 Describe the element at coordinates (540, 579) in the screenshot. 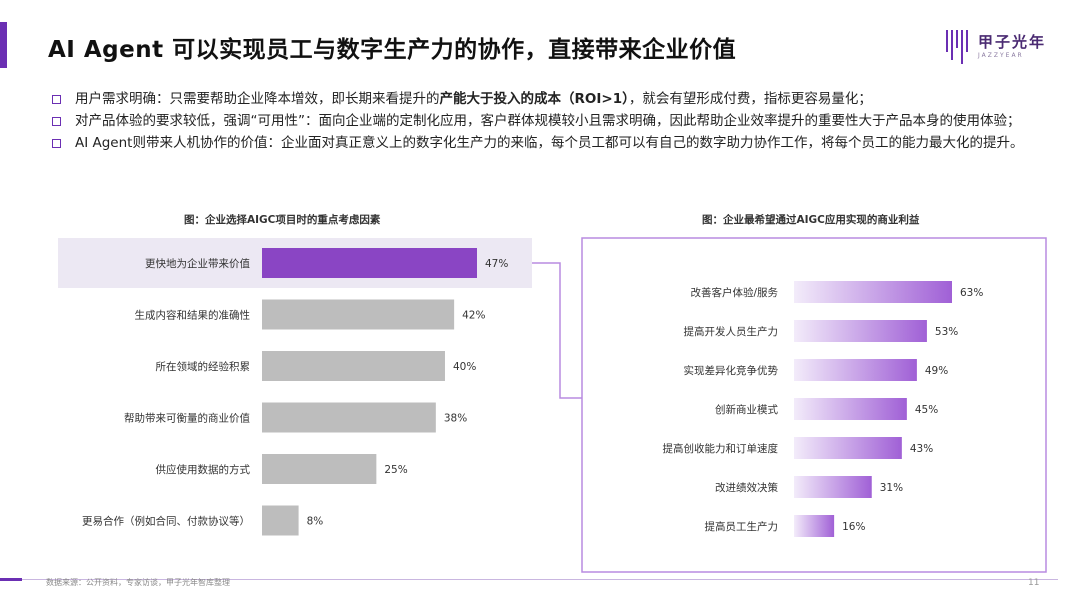

I see `footer-divider` at that location.